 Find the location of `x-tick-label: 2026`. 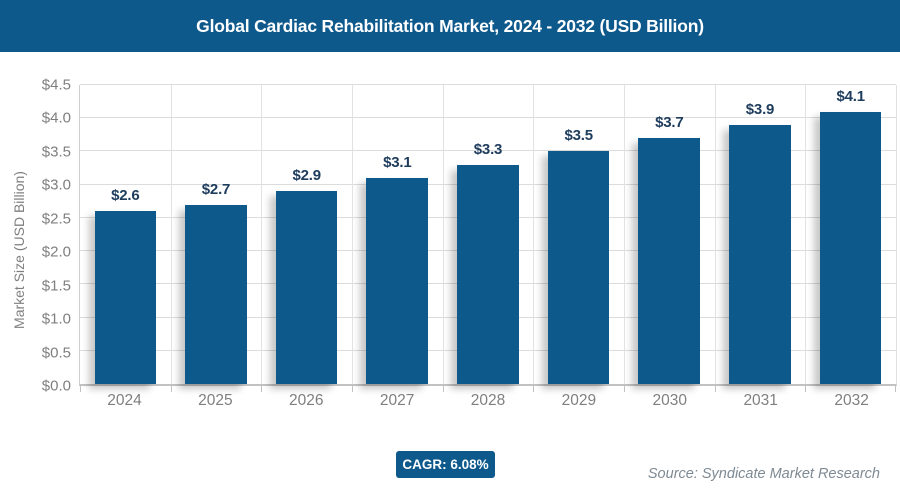

x-tick-label: 2026 is located at coordinates (306, 400).